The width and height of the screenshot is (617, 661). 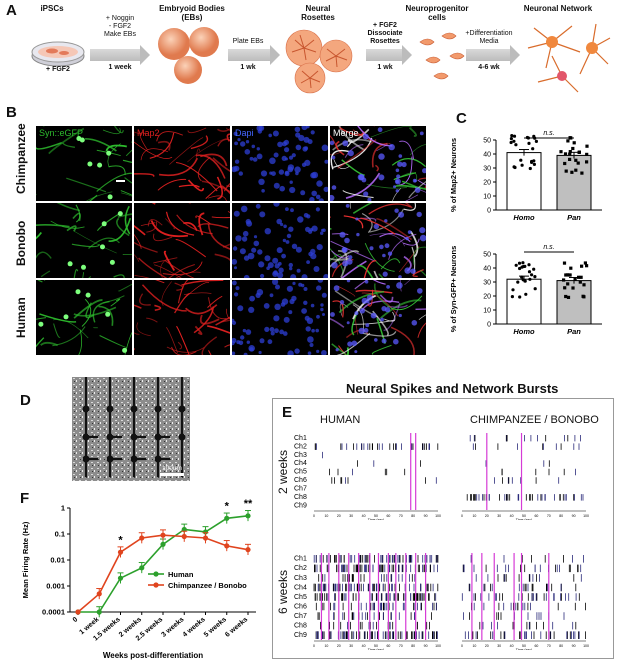 I want to click on y-tick-label: 30, so click(x=487, y=283).